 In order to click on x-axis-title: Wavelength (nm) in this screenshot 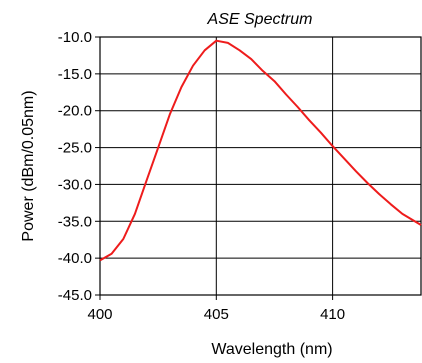, I will do `click(271, 349)`.